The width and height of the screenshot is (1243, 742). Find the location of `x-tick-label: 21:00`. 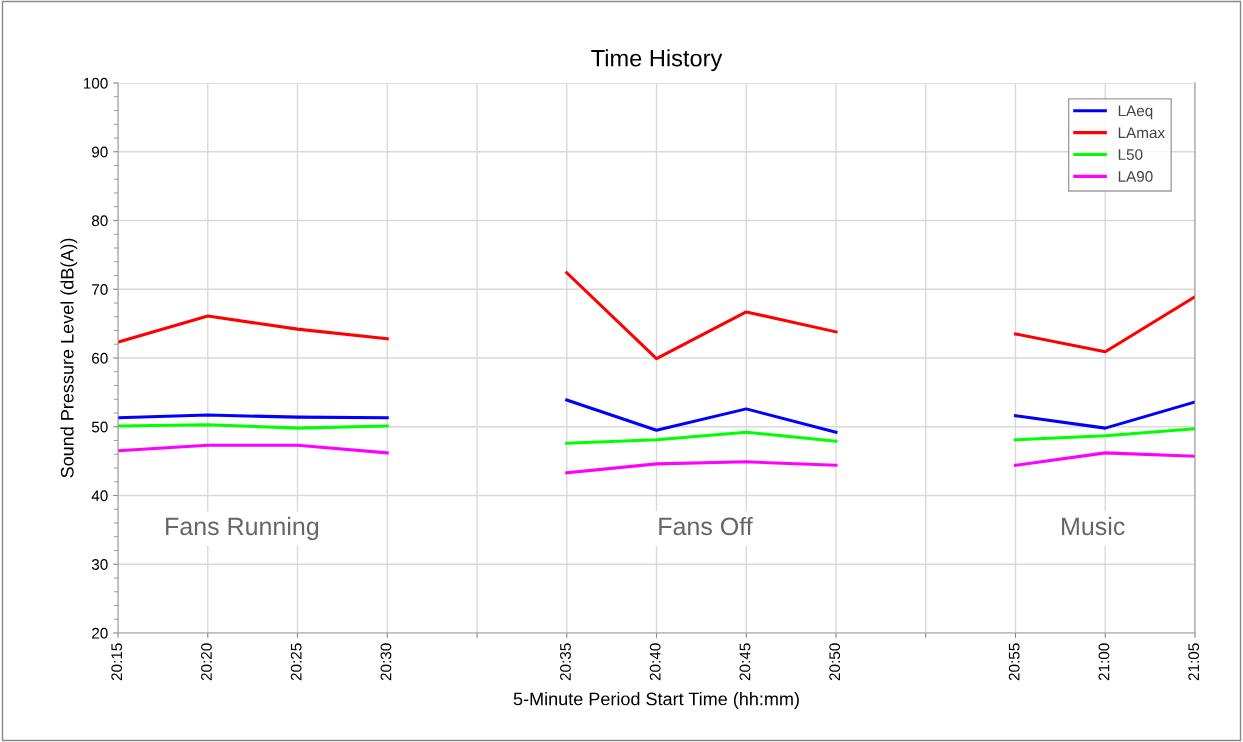

x-tick-label: 21:00 is located at coordinates (1104, 662).